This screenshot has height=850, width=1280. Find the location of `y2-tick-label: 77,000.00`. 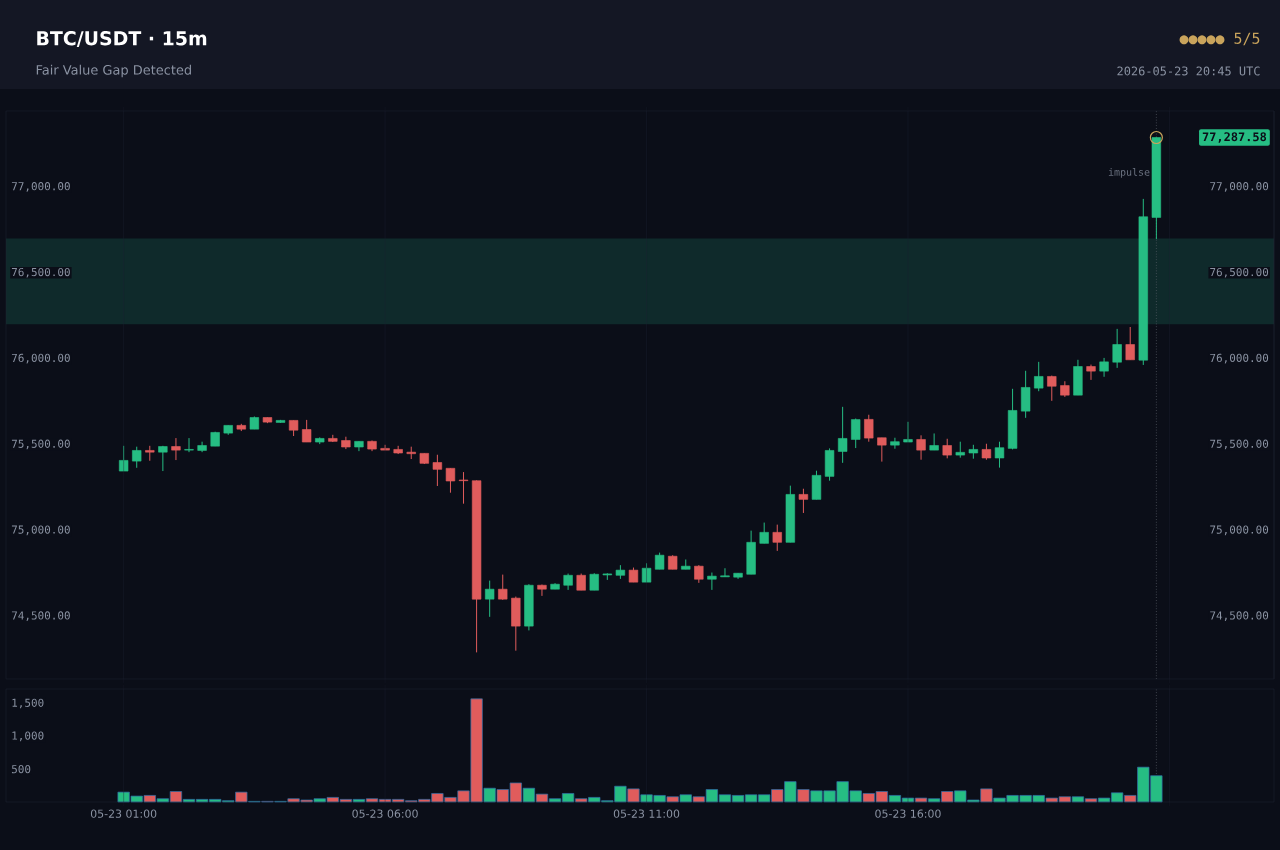

y2-tick-label: 77,000.00 is located at coordinates (1239, 187).